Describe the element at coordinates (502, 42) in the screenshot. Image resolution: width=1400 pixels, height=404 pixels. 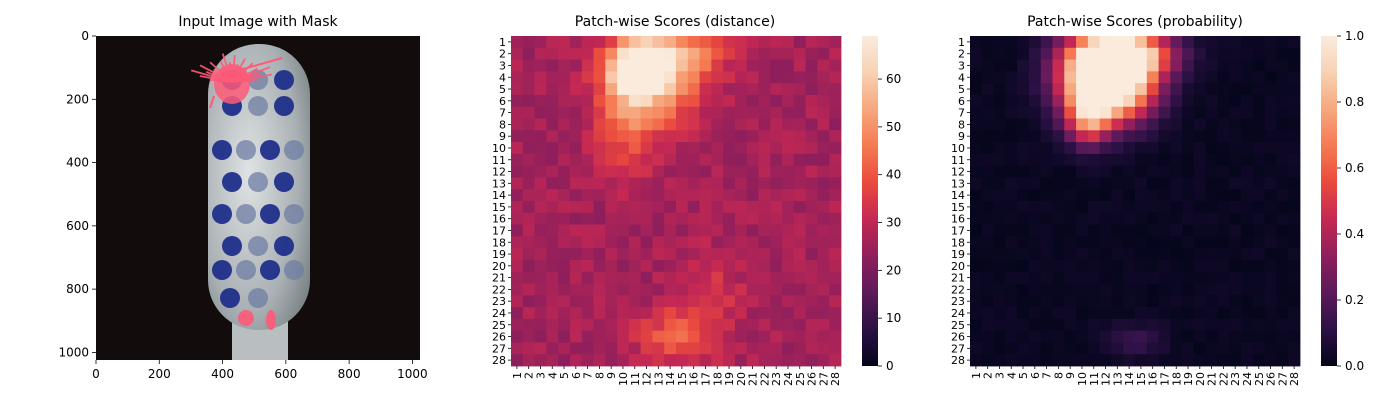
I see `y-tick-label: 1` at that location.